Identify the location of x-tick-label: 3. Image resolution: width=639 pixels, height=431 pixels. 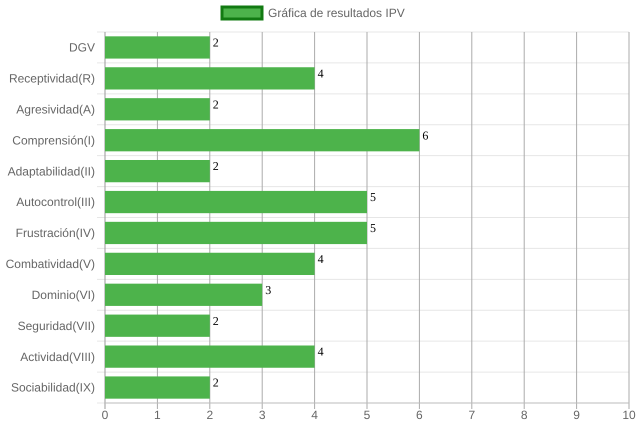
(262, 415).